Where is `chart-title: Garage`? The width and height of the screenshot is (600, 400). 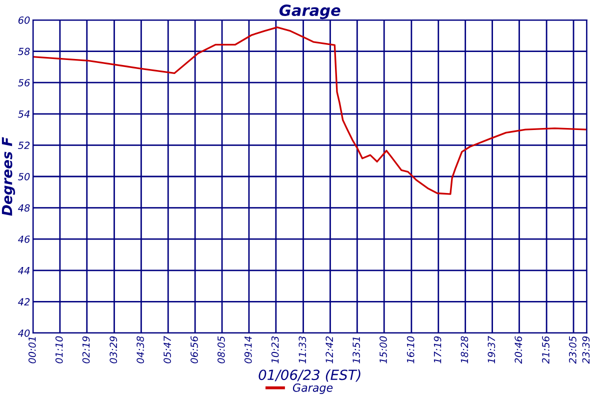 chart-title: Garage is located at coordinates (309, 12).